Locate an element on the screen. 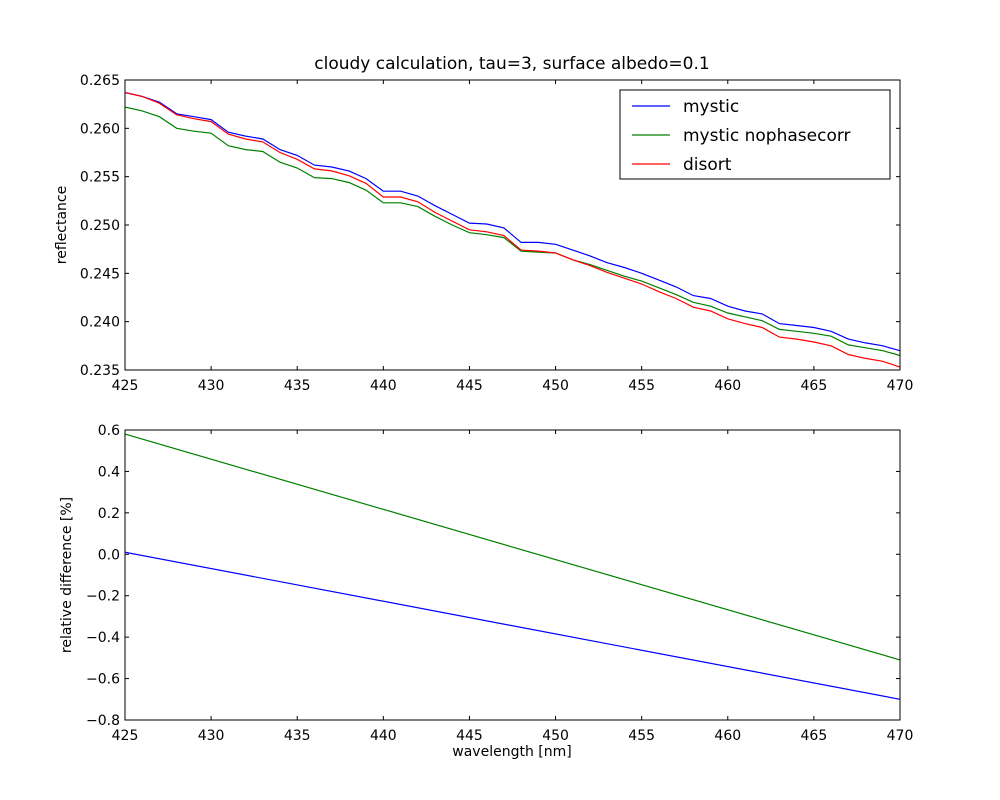 The height and width of the screenshot is (800, 1000). legend: mystic mystic nophasecorr disort is located at coordinates (755, 134).